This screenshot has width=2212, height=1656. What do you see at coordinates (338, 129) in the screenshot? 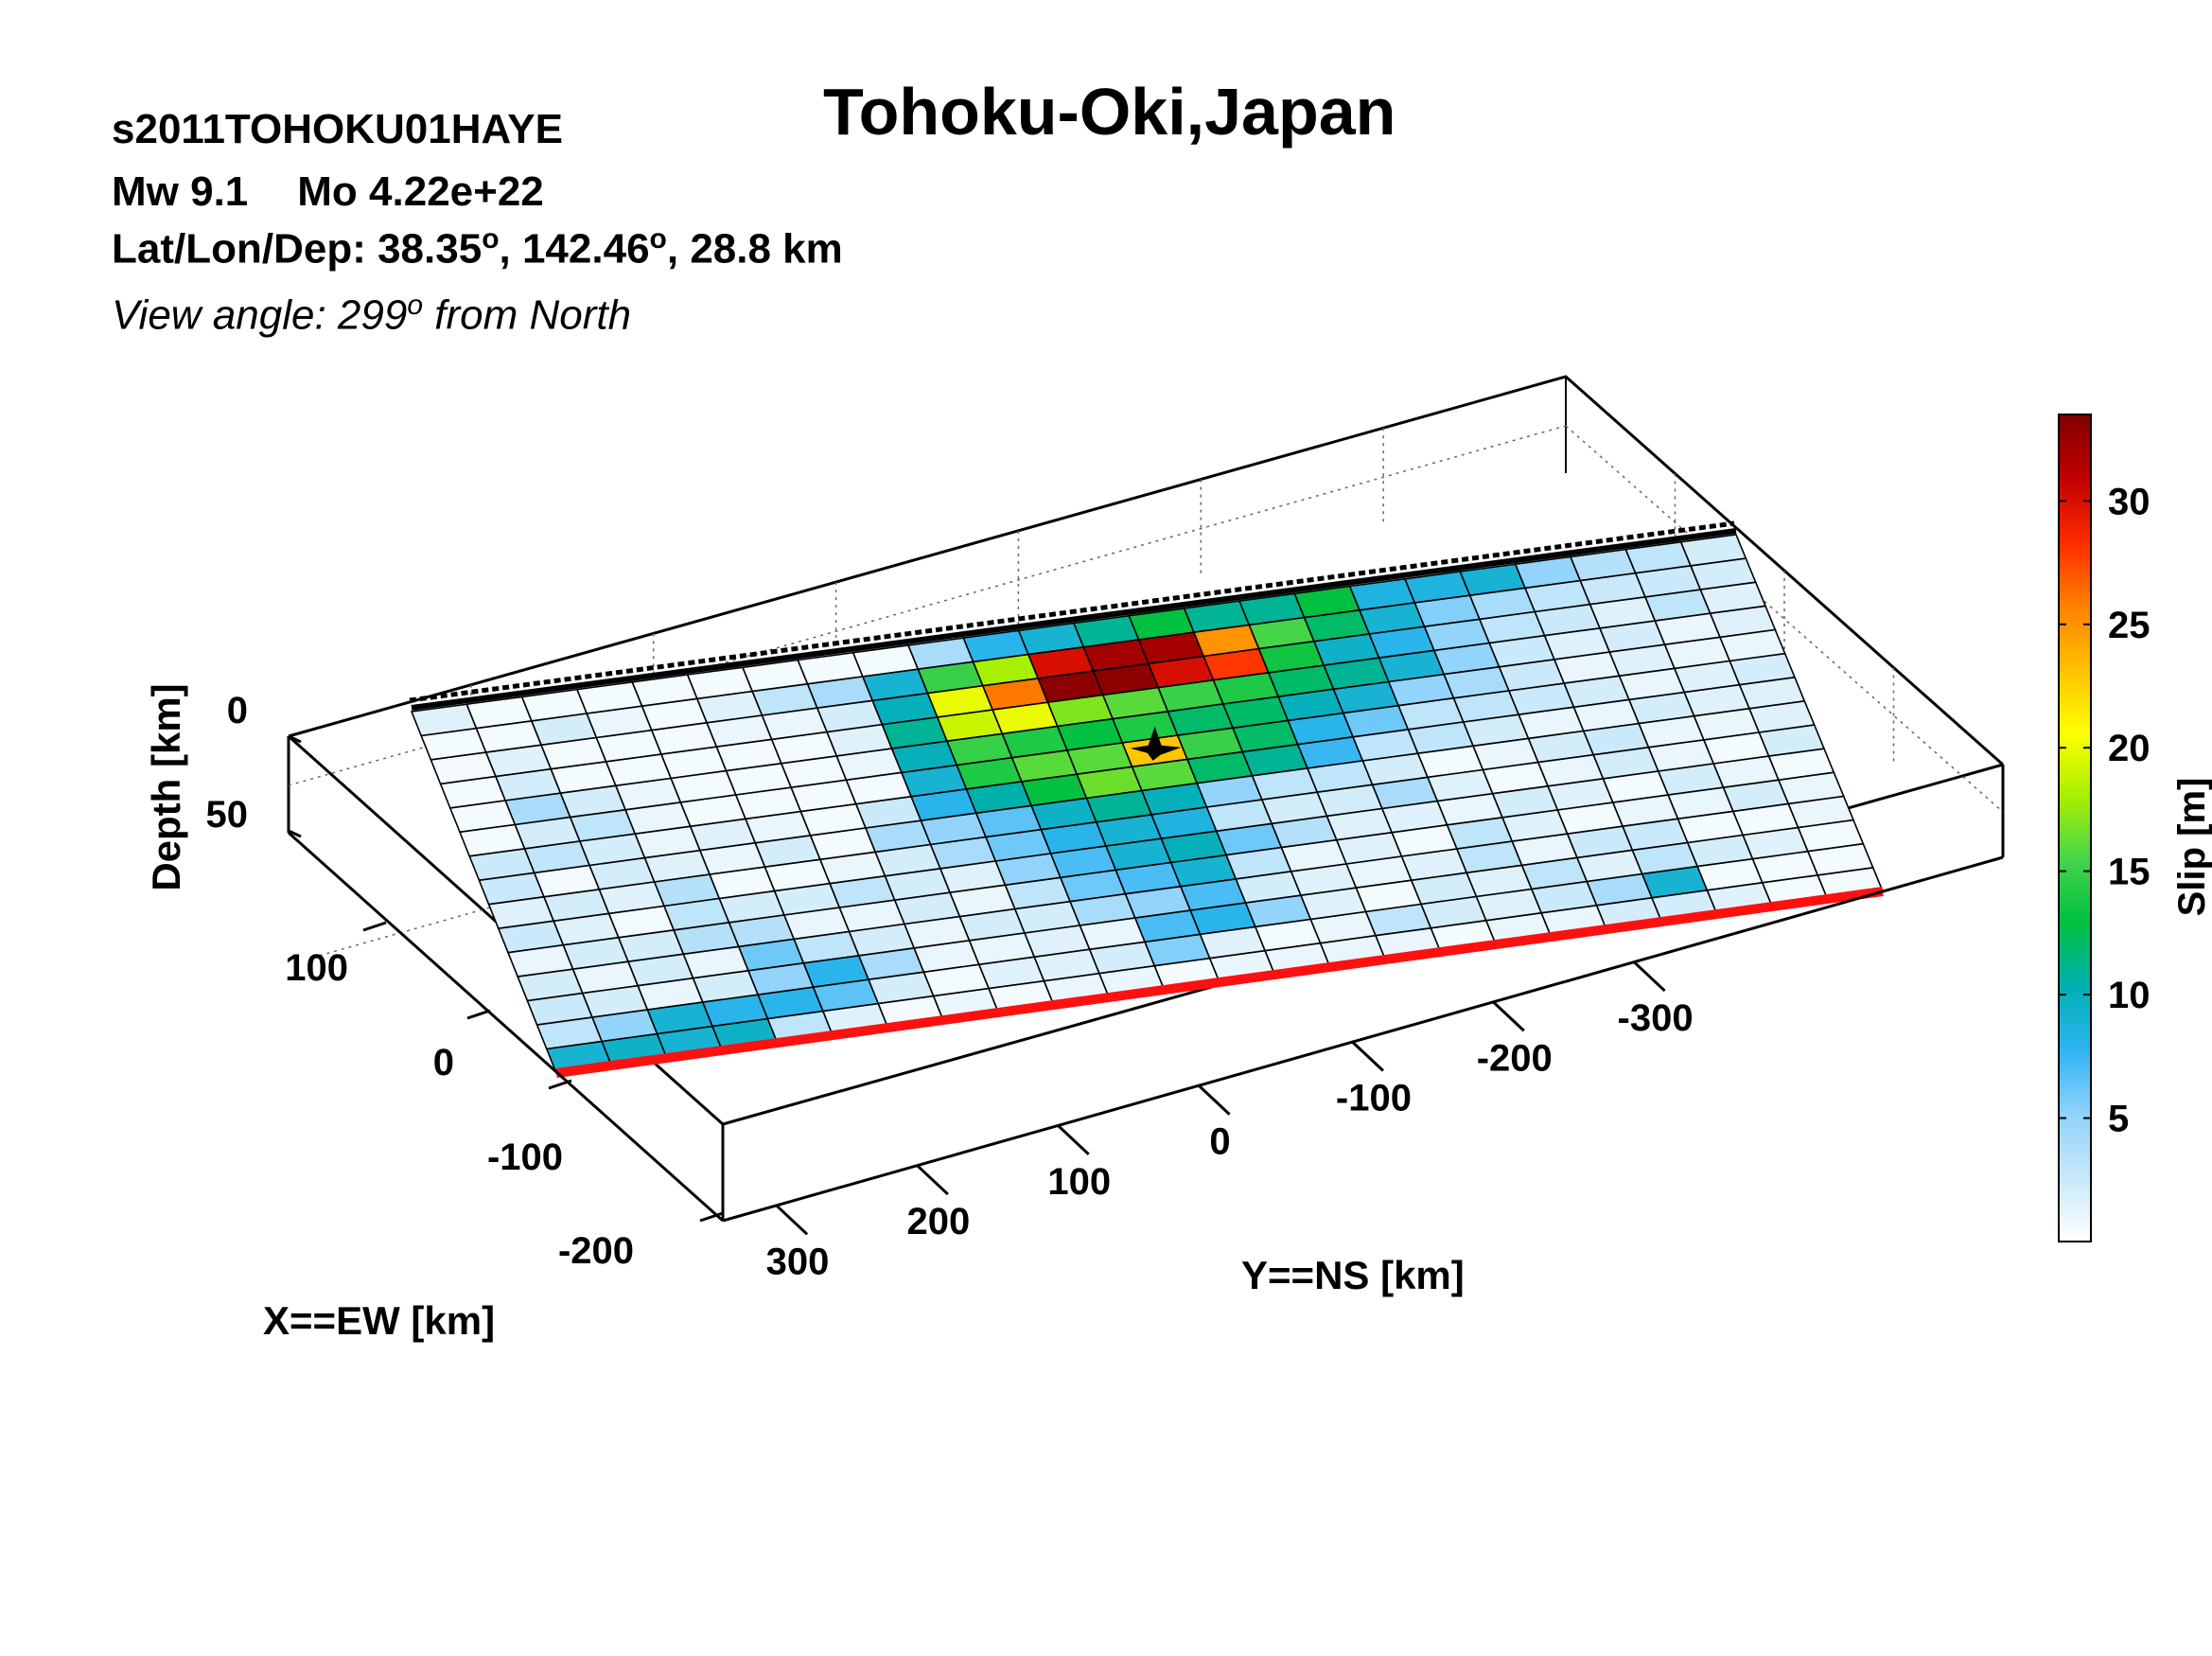
I see `event-id: s2011TOHOKU01HAYE` at bounding box center [338, 129].